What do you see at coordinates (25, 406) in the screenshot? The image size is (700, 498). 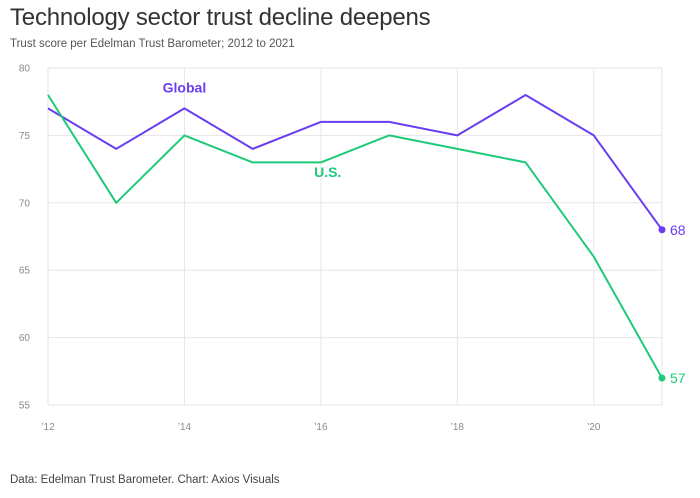 I see `y-tick-label: 55` at bounding box center [25, 406].